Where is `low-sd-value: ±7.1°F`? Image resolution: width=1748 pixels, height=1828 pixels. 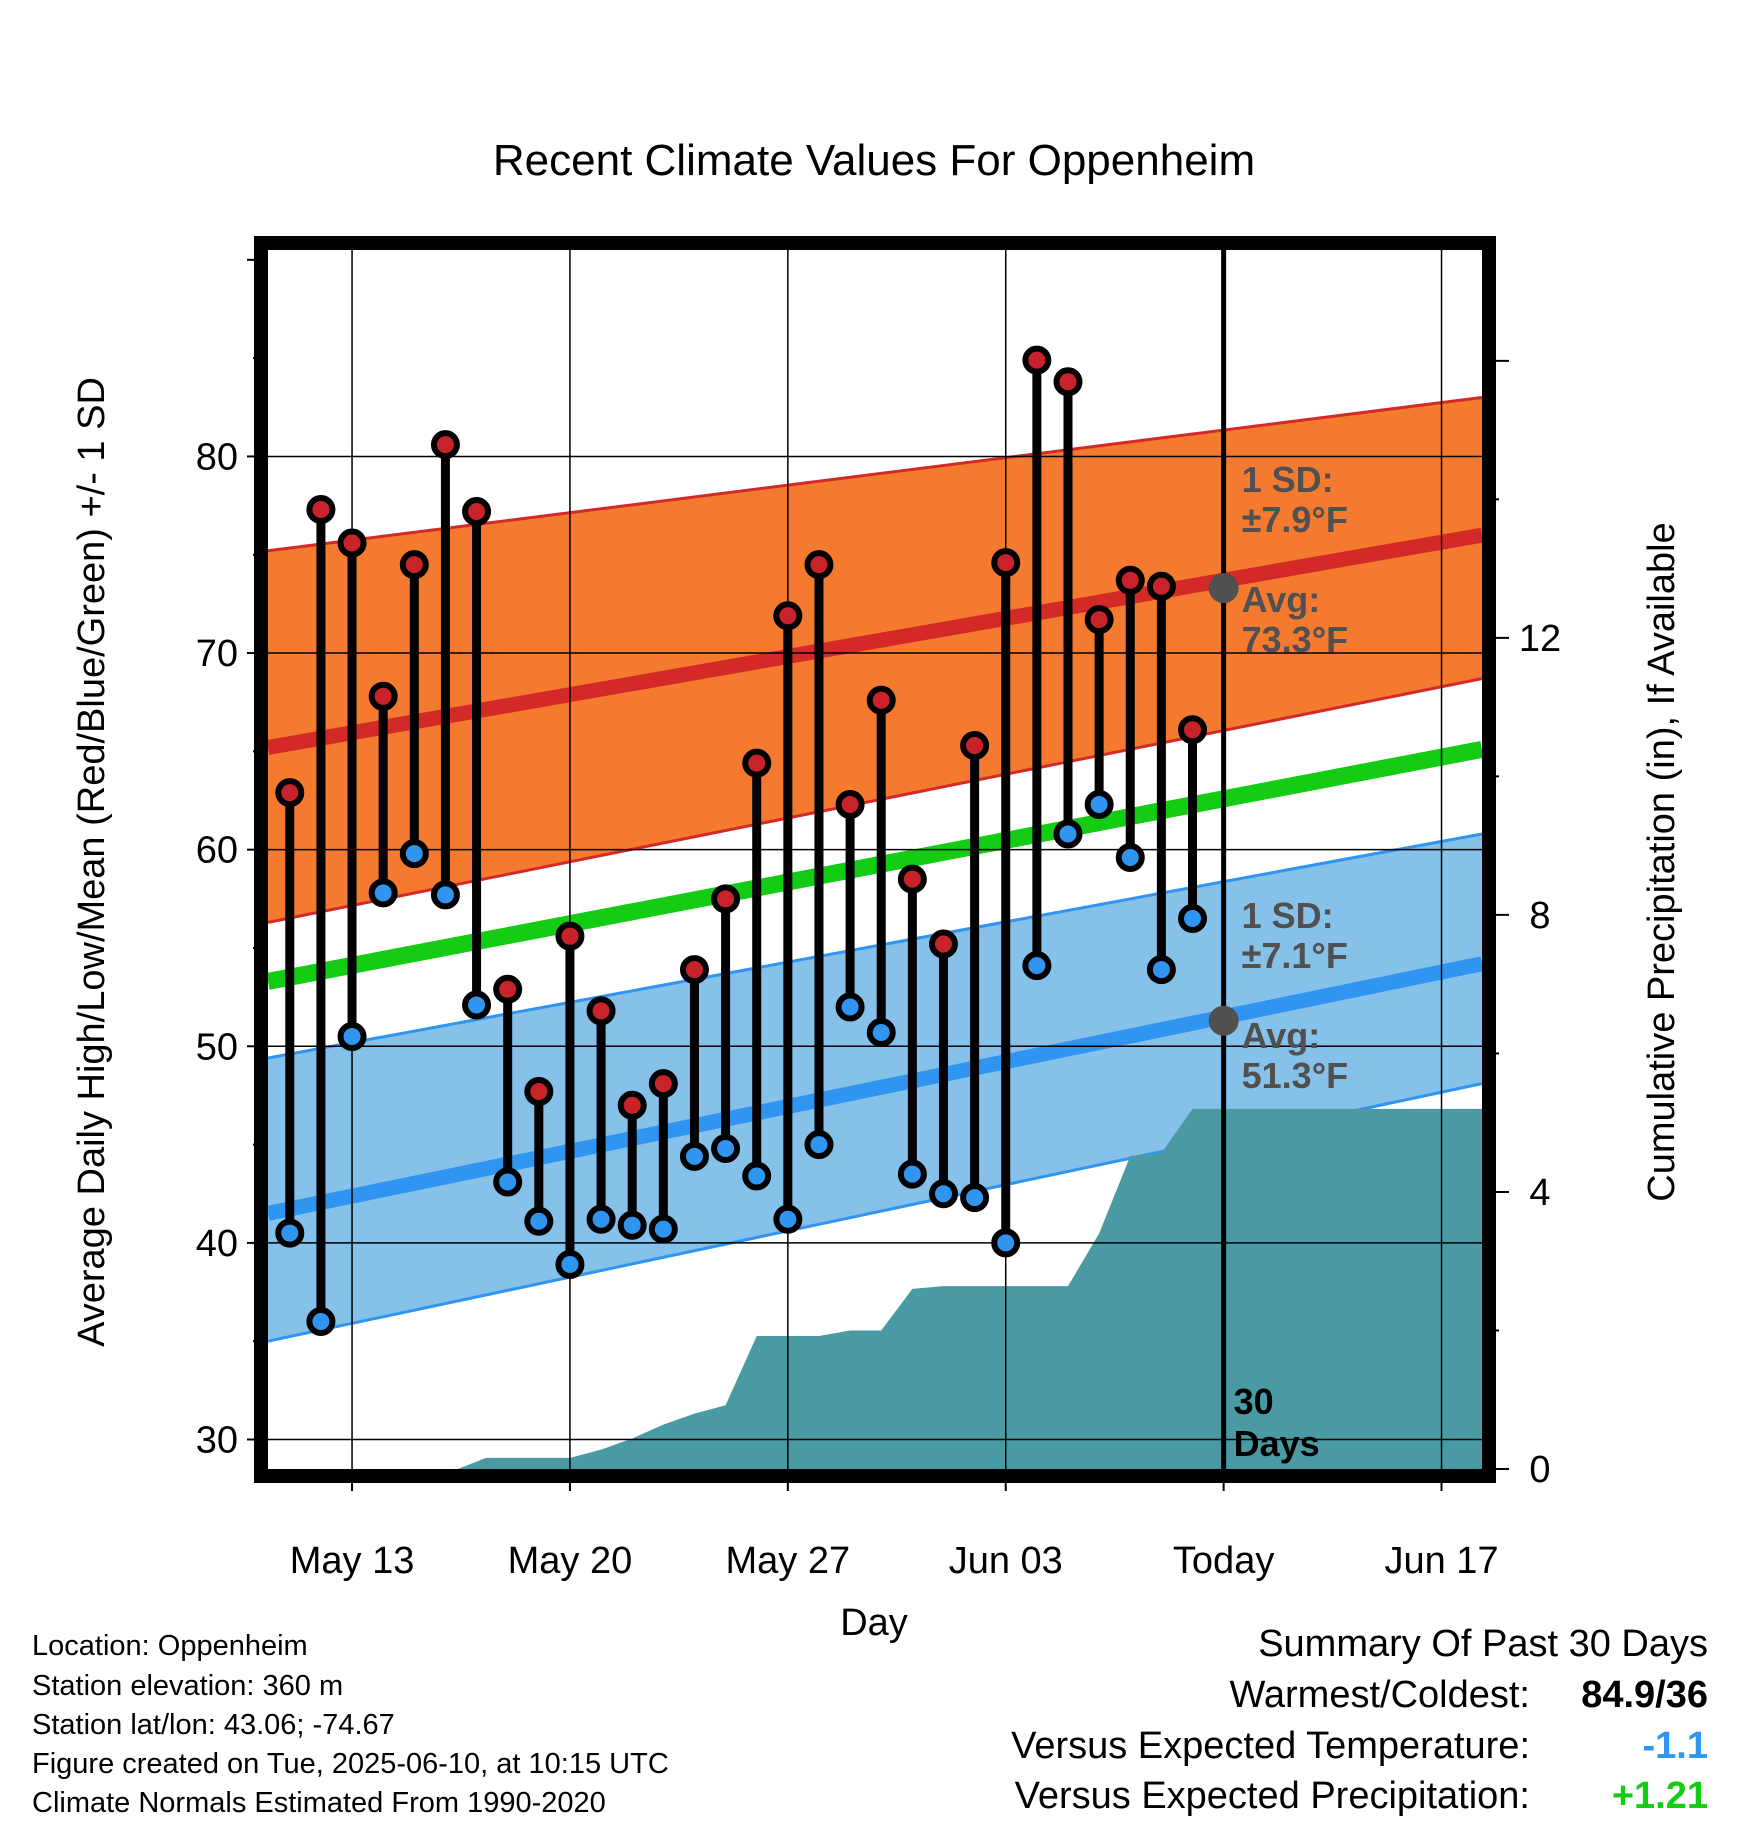
low-sd-value: ±7.1°F is located at coordinates (1295, 955).